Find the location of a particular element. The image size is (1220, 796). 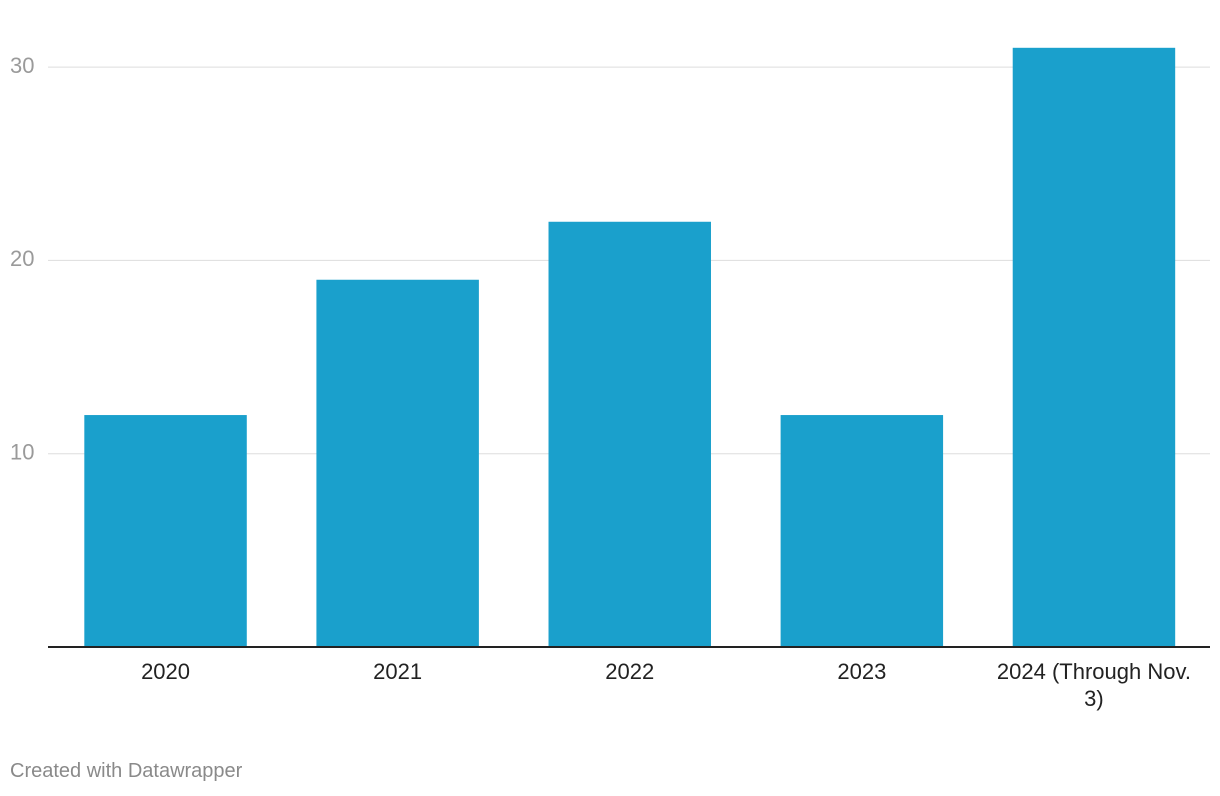

x-tick-label: 2023 is located at coordinates (862, 671).